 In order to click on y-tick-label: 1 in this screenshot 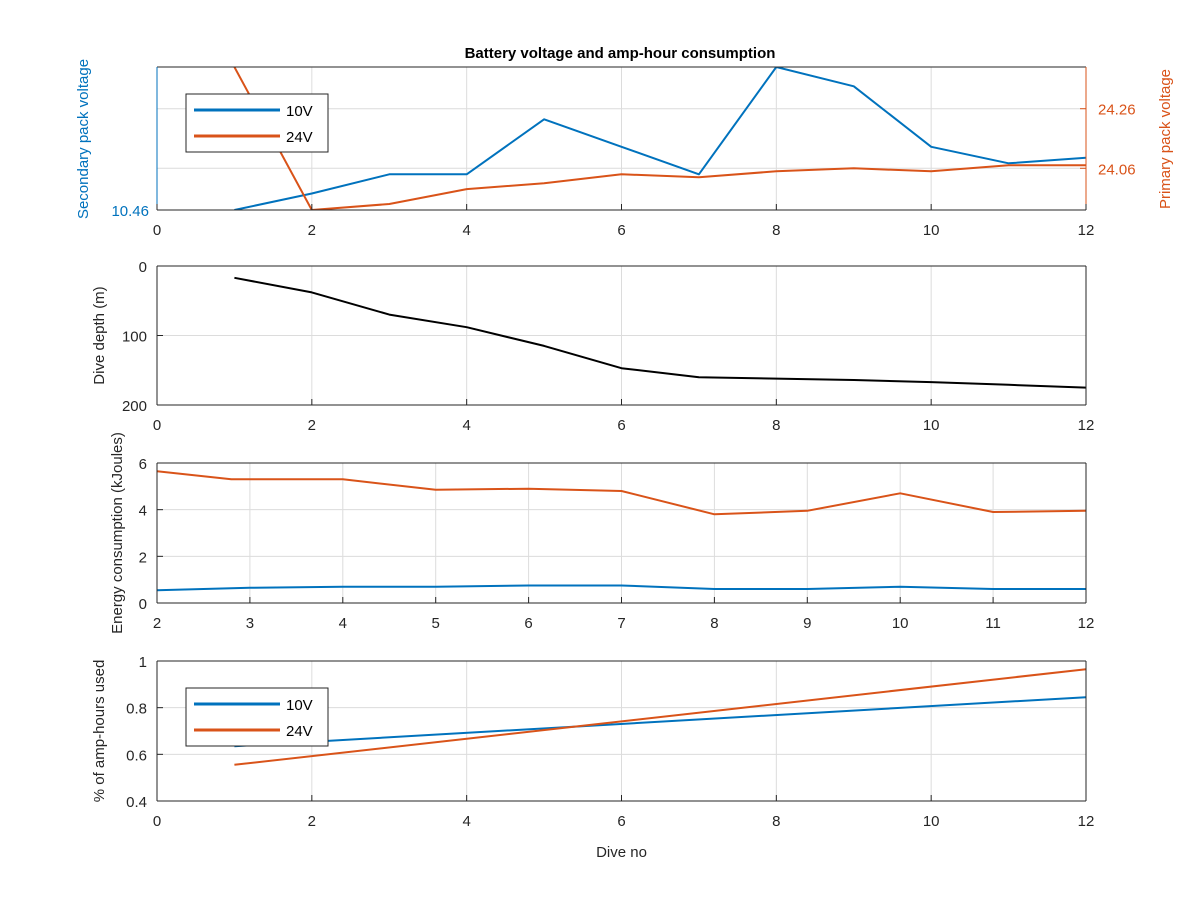, I will do `click(143, 662)`.